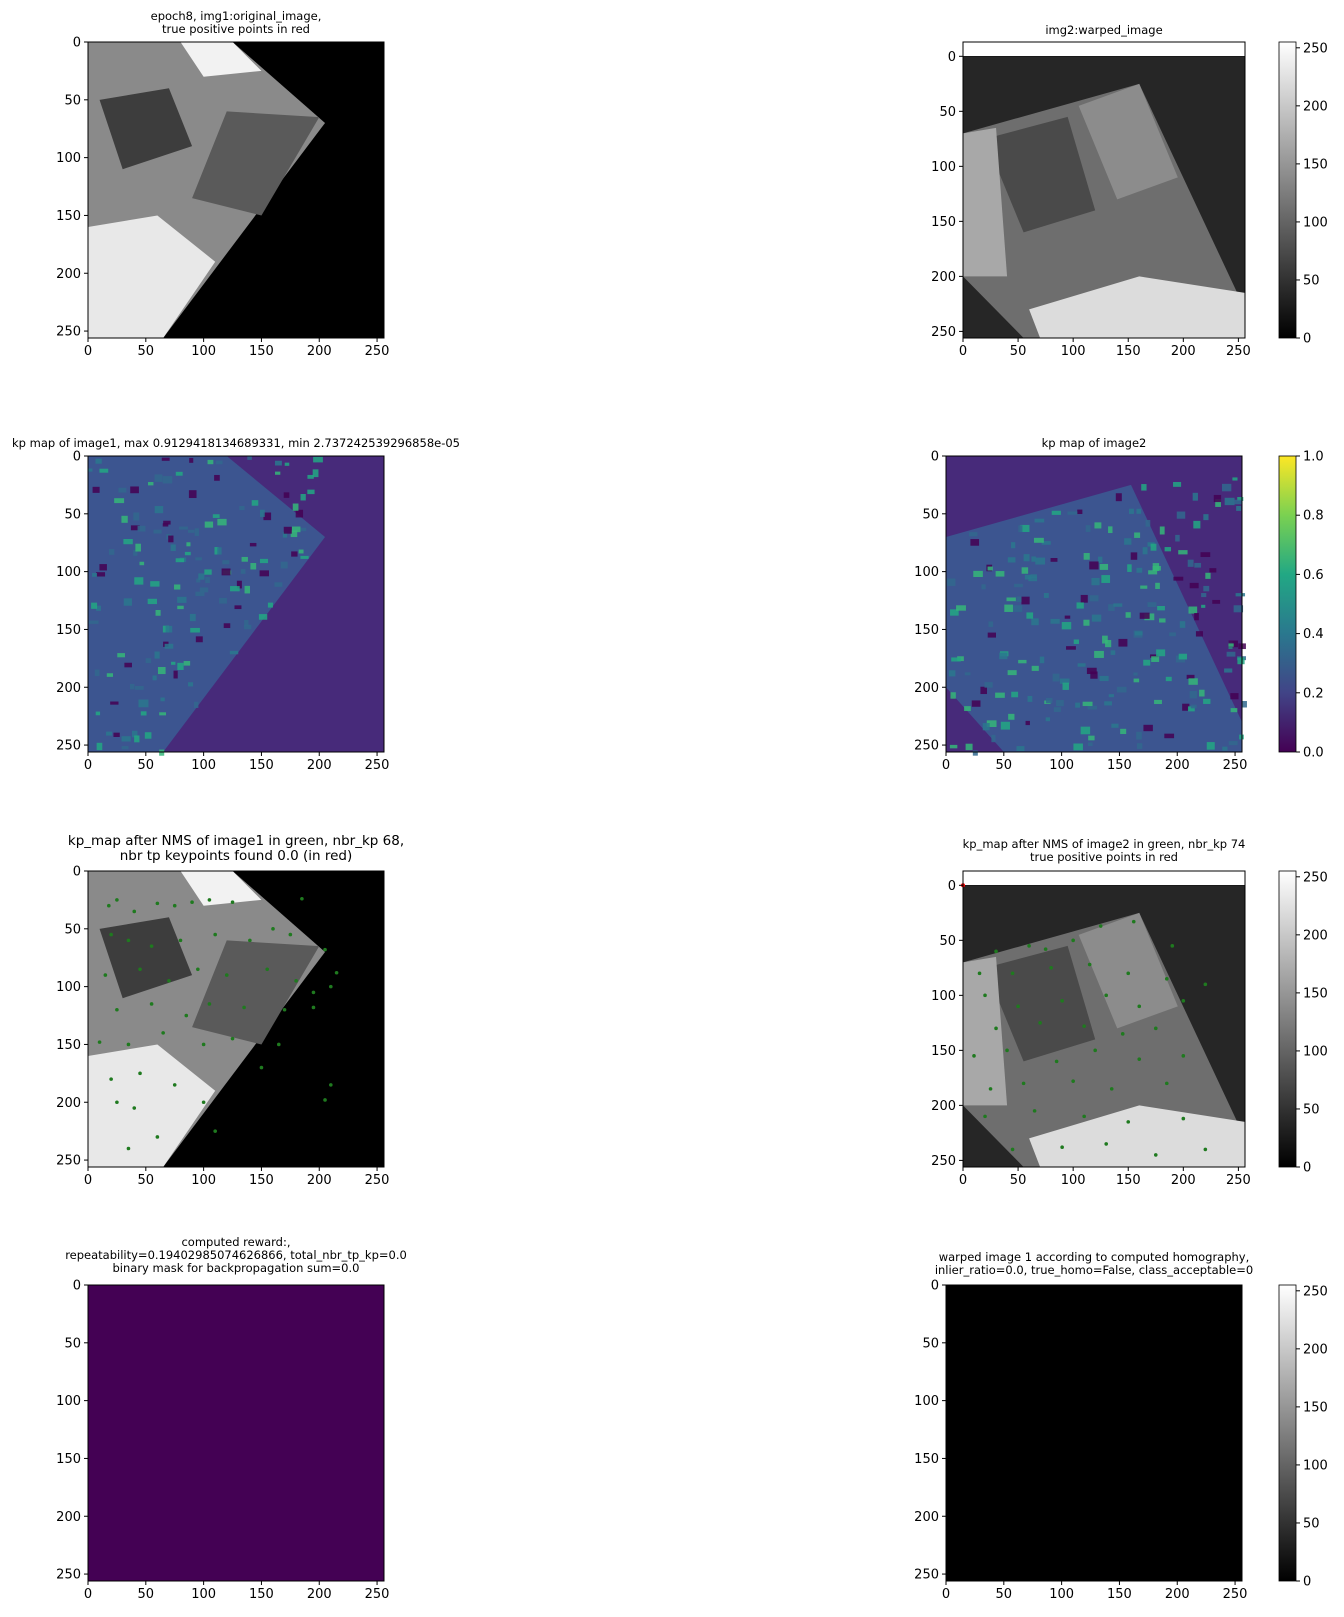  I want to click on subplot-title-line: epoch8, img1:original_image,, so click(236, 16).